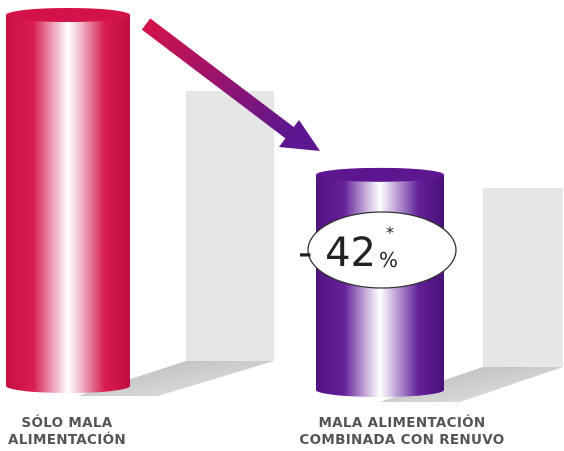 Image resolution: width=564 pixels, height=451 pixels. What do you see at coordinates (401, 422) in the screenshot?
I see `category-label-2-line-1: MALA ALIMENTACIÓN` at bounding box center [401, 422].